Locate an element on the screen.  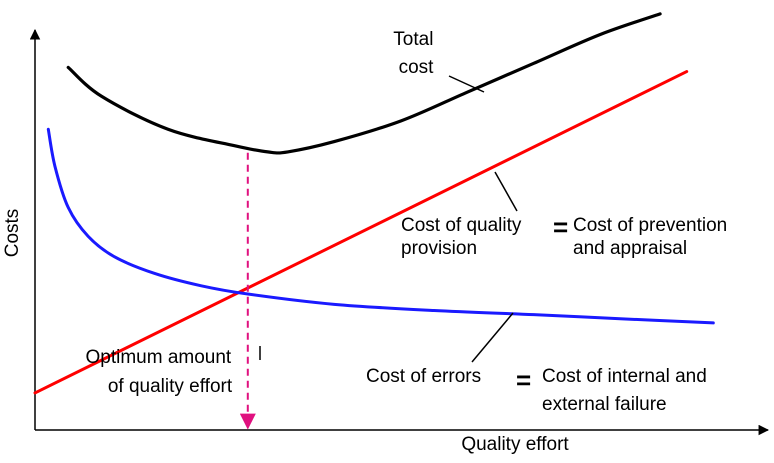
provision-equals-sign: = is located at coordinates (560, 227).